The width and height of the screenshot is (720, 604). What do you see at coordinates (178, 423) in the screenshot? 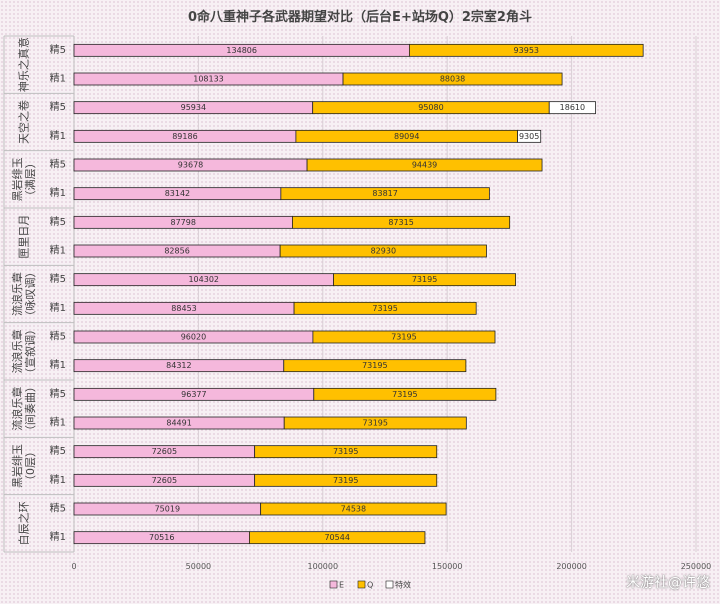
I see `data-label: 84491` at bounding box center [178, 423].